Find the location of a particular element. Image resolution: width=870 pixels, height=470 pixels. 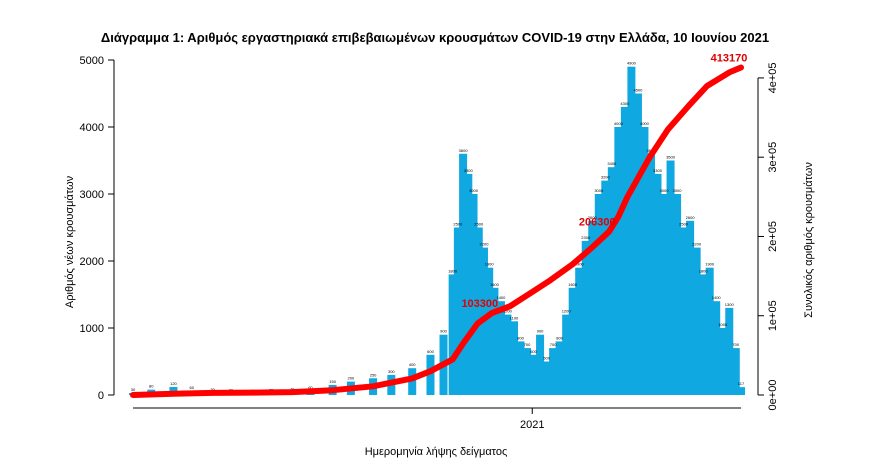

bar-value-label: 1200 is located at coordinates (508, 311).